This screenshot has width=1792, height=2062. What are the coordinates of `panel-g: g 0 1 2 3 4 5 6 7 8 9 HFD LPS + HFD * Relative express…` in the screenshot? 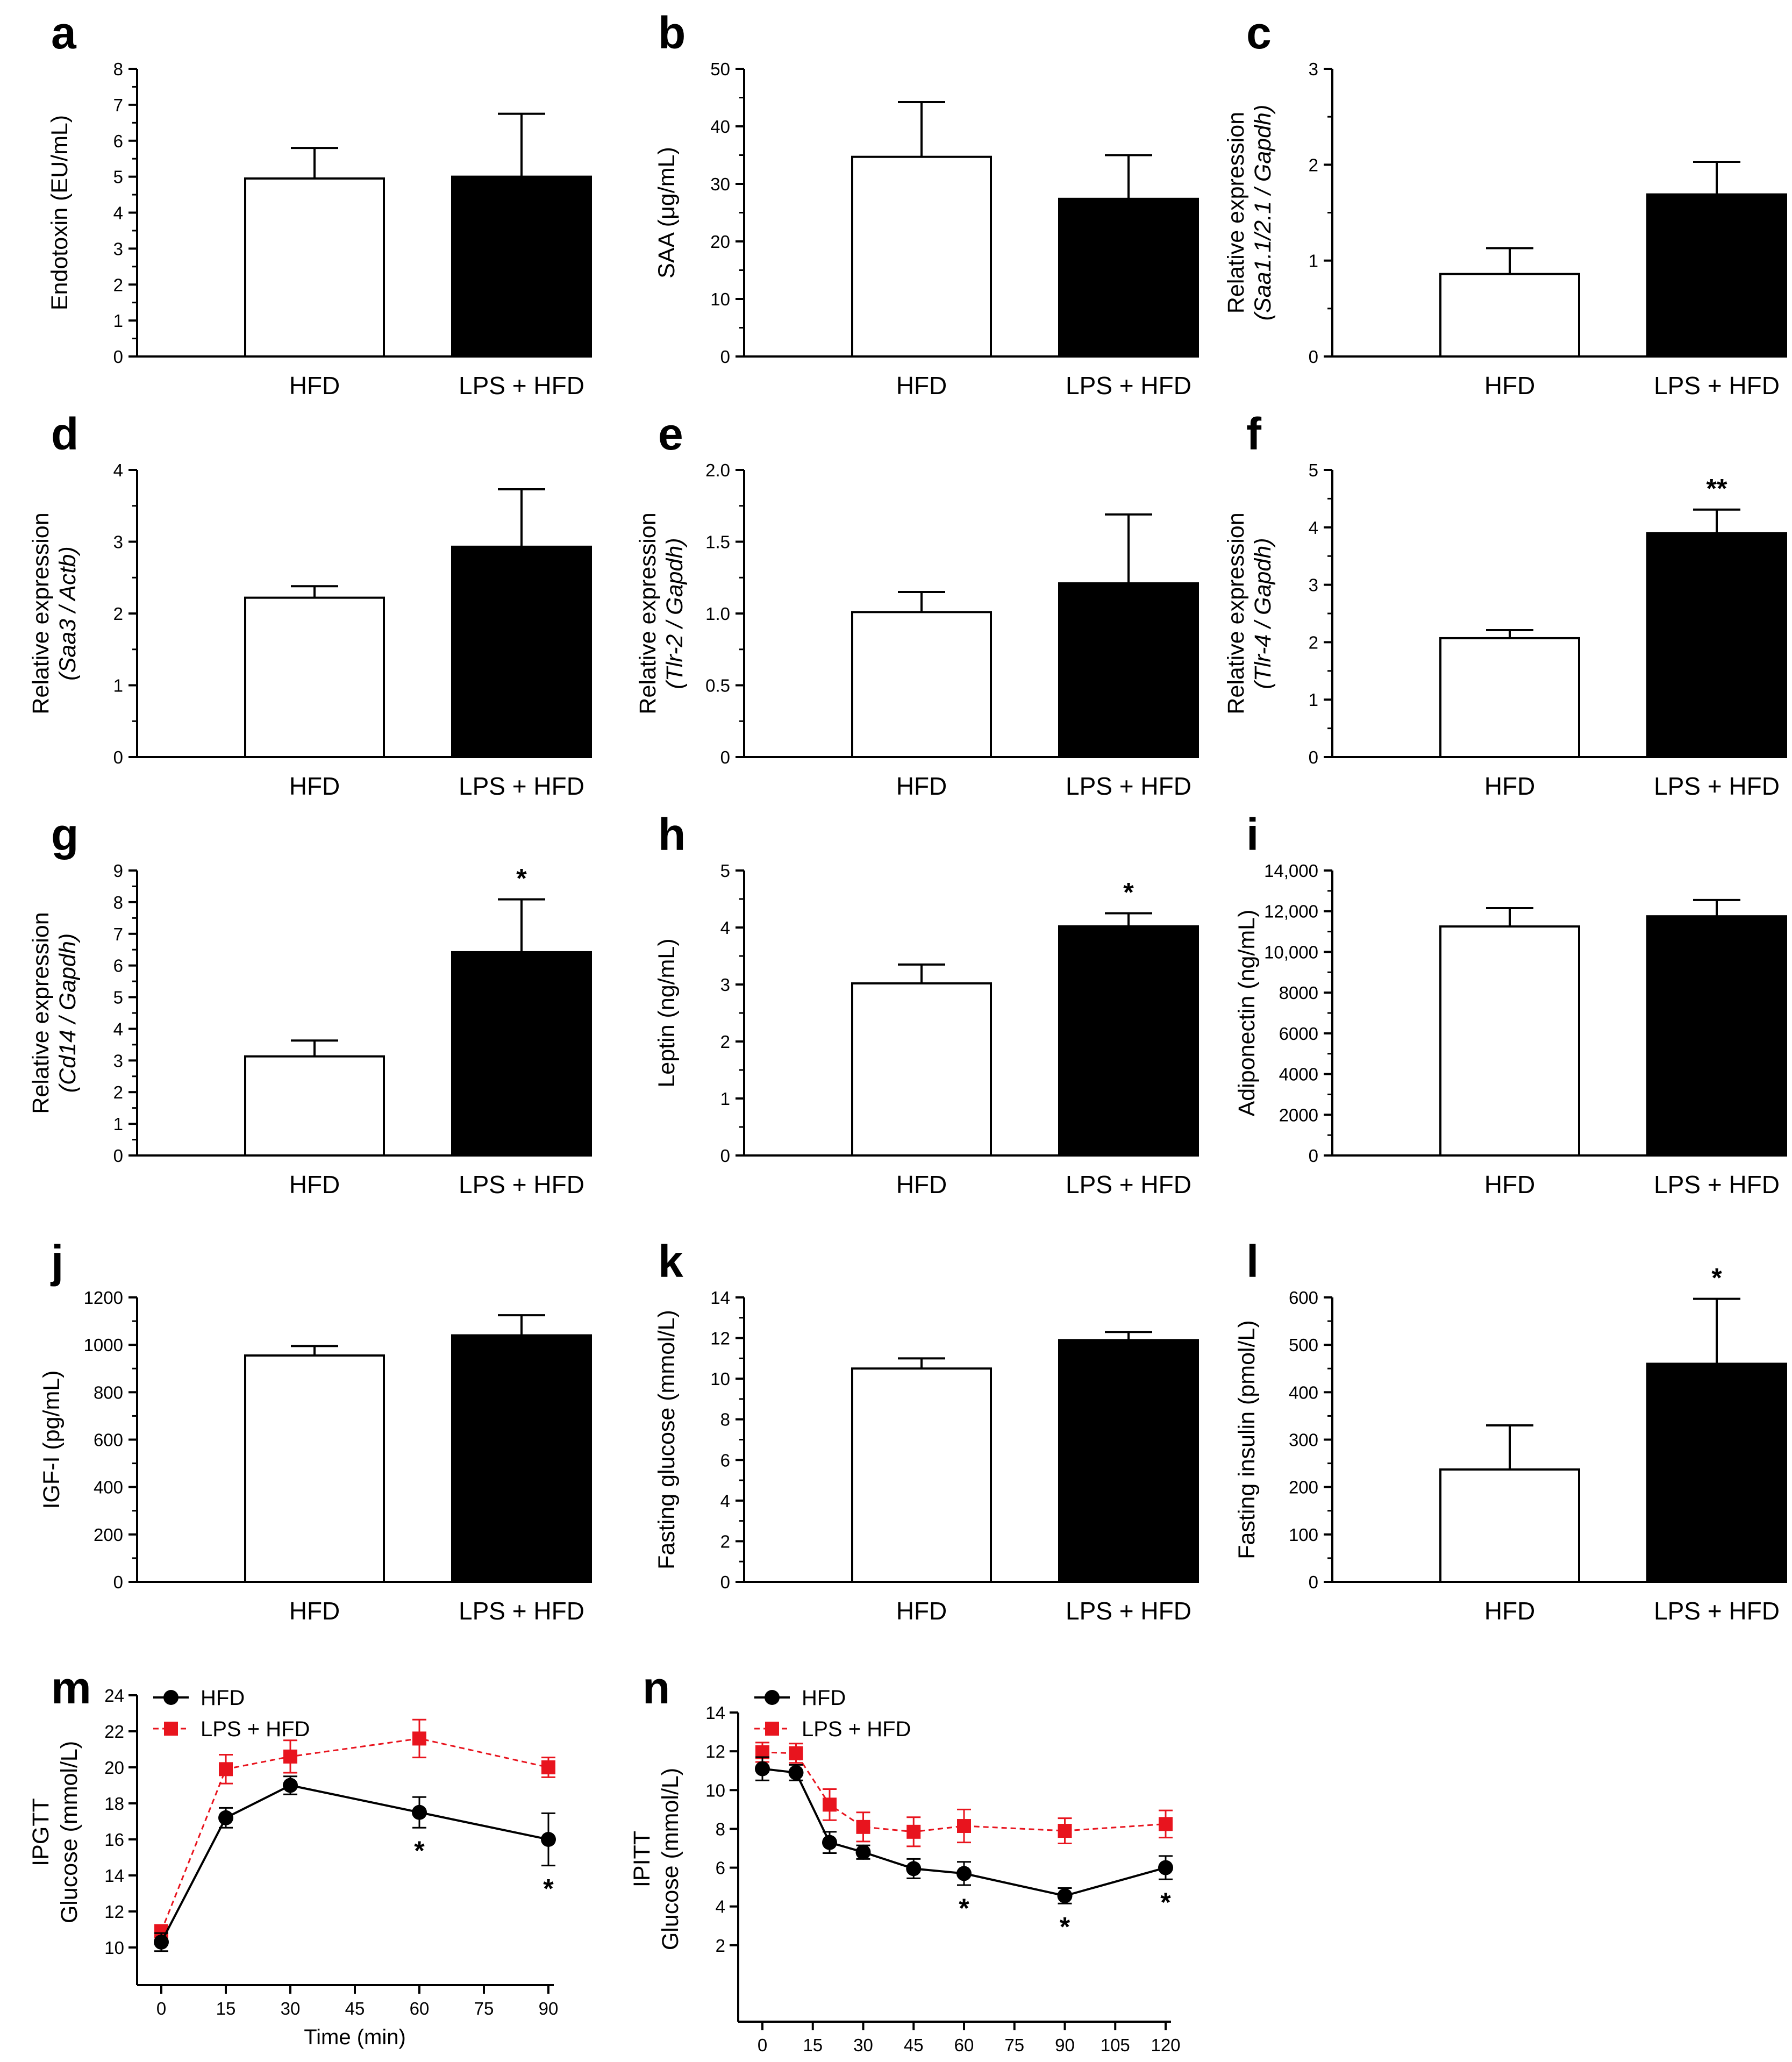 It's located at (310, 1003).